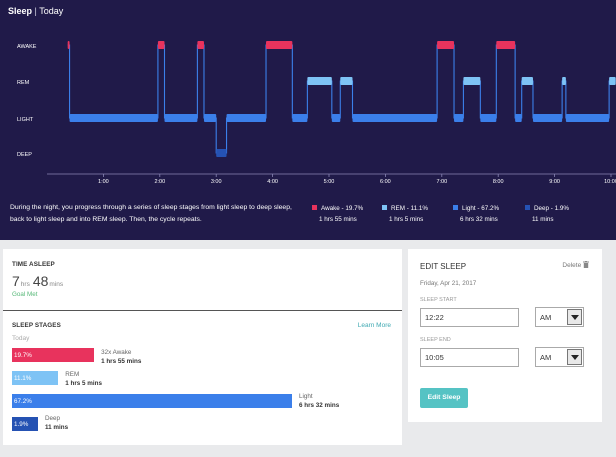 This screenshot has height=457, width=616. What do you see at coordinates (16, 281) in the screenshot?
I see `hours-value: 7` at bounding box center [16, 281].